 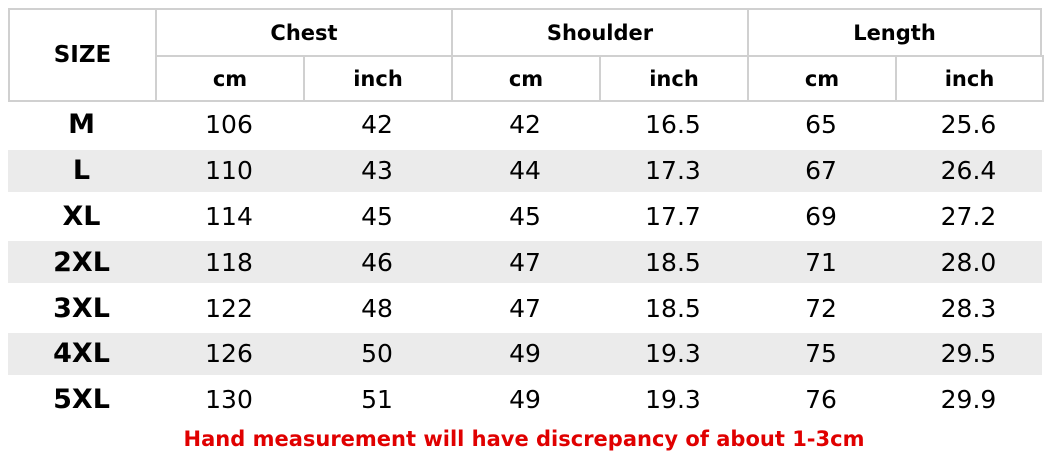 I want to click on measurement: 43, so click(x=377, y=171).